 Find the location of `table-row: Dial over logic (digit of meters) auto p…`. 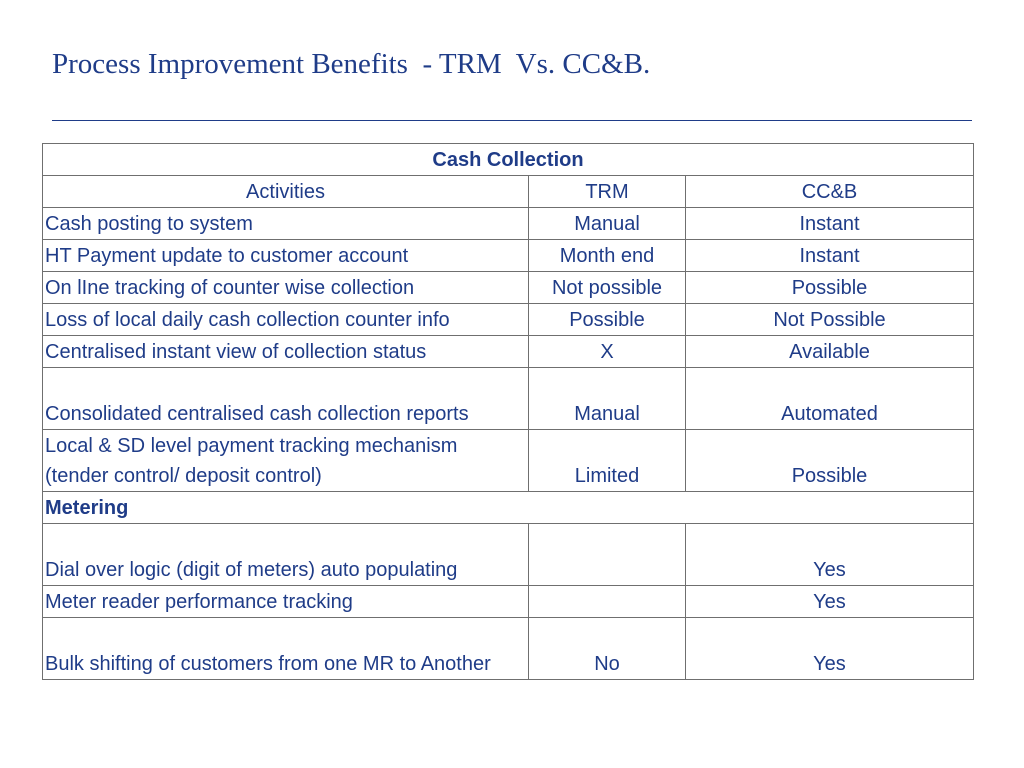

table-row: Dial over logic (digit of meters) auto p… is located at coordinates (508, 554).